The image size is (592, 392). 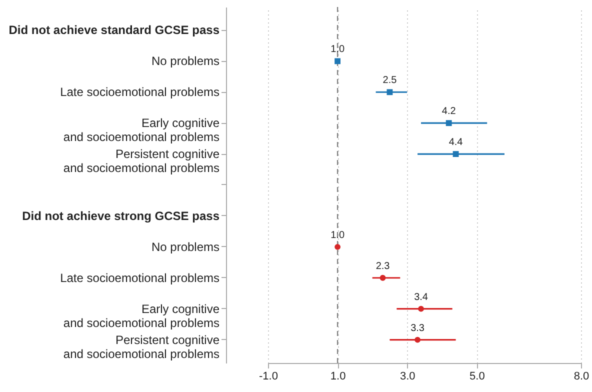 I want to click on x-tick-label: -1.0, so click(x=268, y=376).